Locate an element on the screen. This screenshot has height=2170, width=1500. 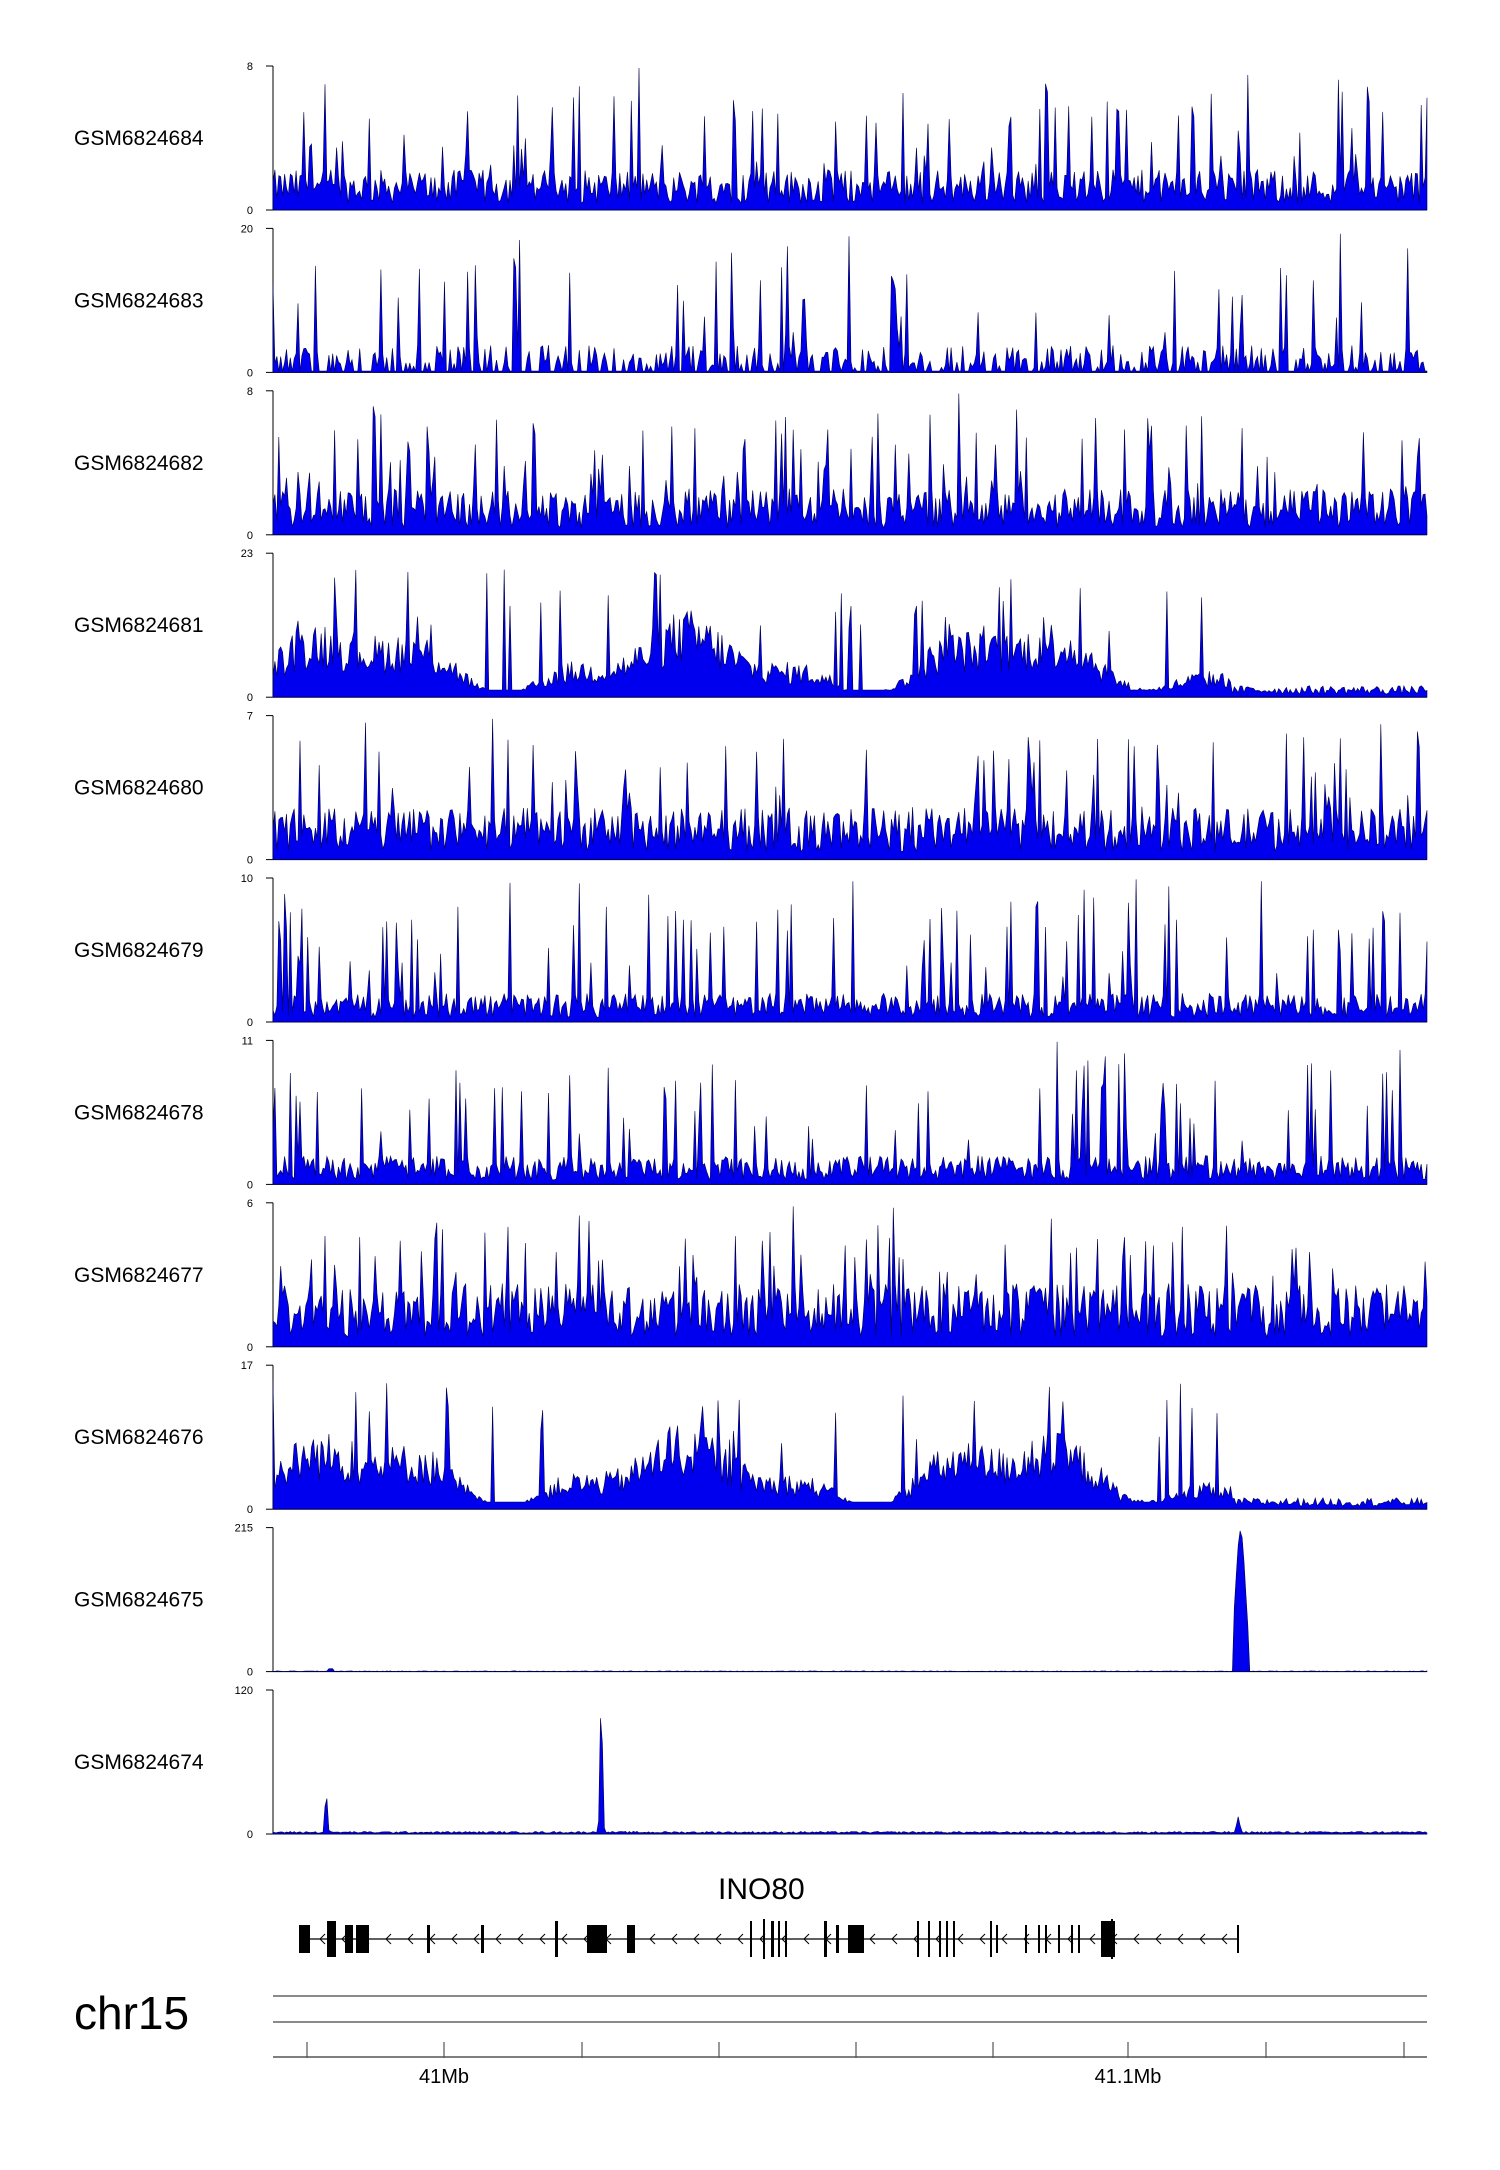
track-GSM6824674: 120 0 GSM6824674 is located at coordinates (751, 1763).